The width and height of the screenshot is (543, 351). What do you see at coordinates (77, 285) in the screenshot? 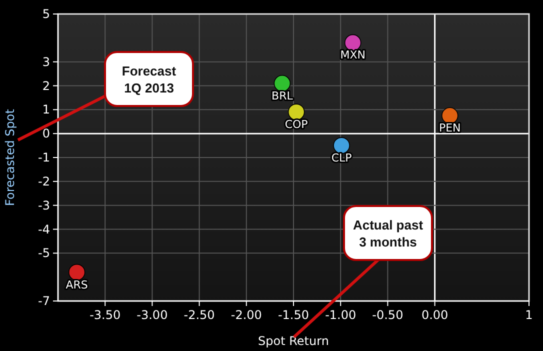
I see `series-label: ARS` at bounding box center [77, 285].